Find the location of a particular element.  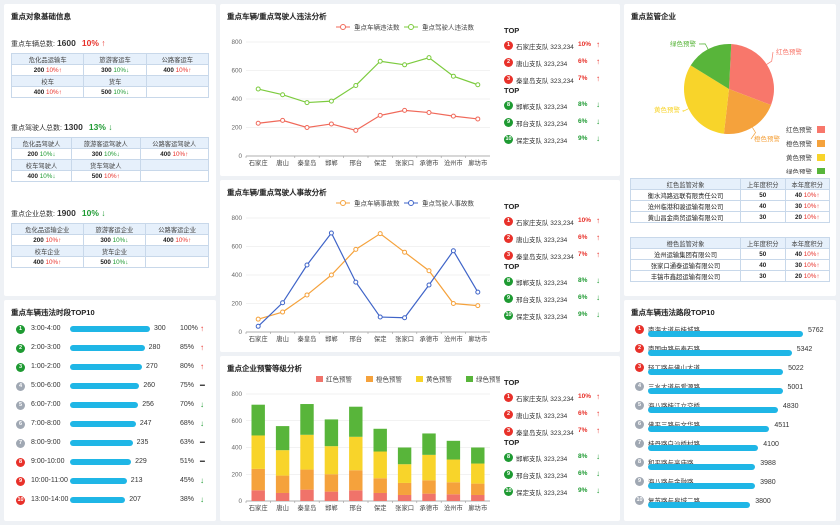

period-pct: 38% is located at coordinates (187, 499).